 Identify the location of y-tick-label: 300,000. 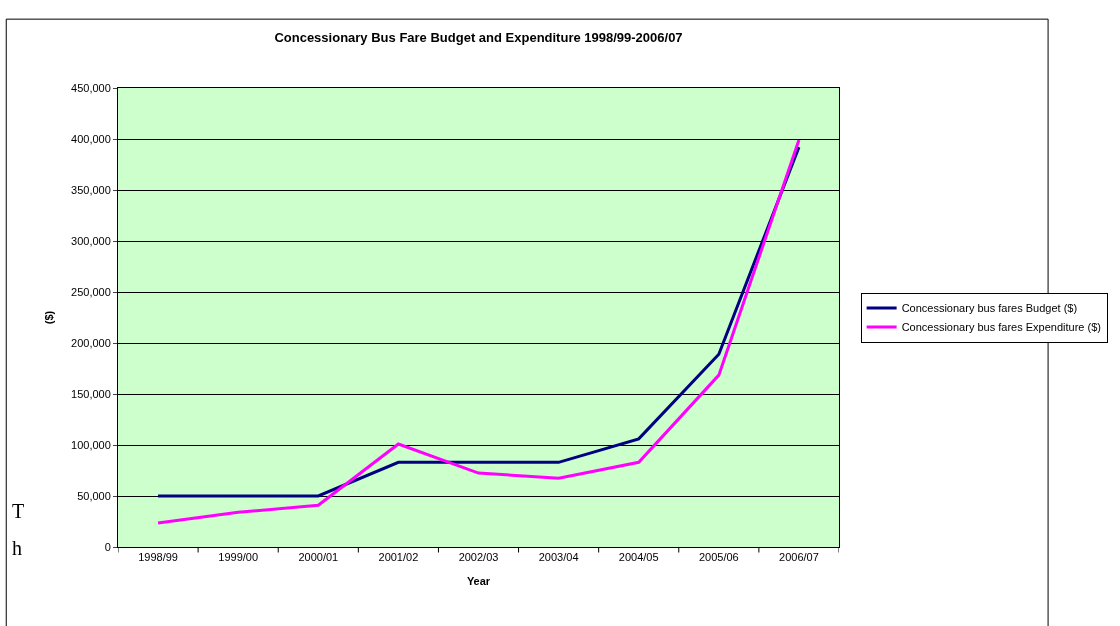
(91, 240).